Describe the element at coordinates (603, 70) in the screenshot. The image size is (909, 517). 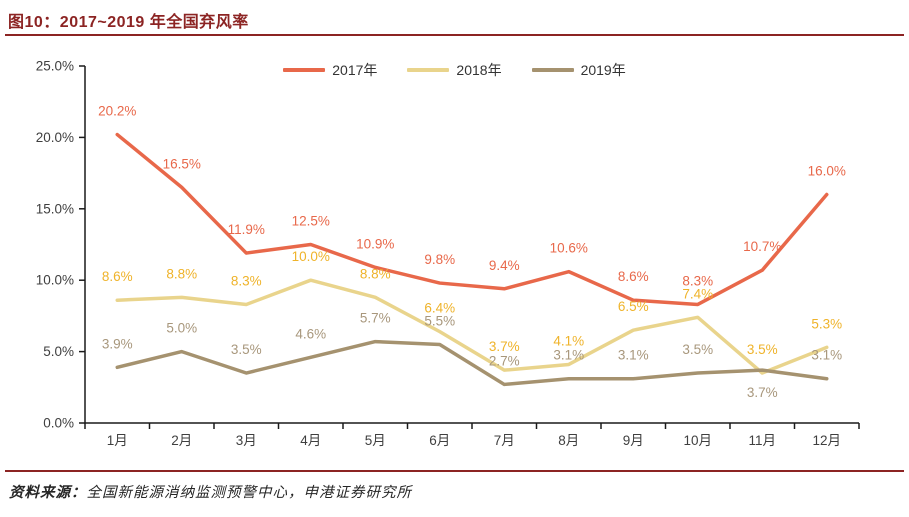
I see `legend-label-2019: 2019年` at that location.